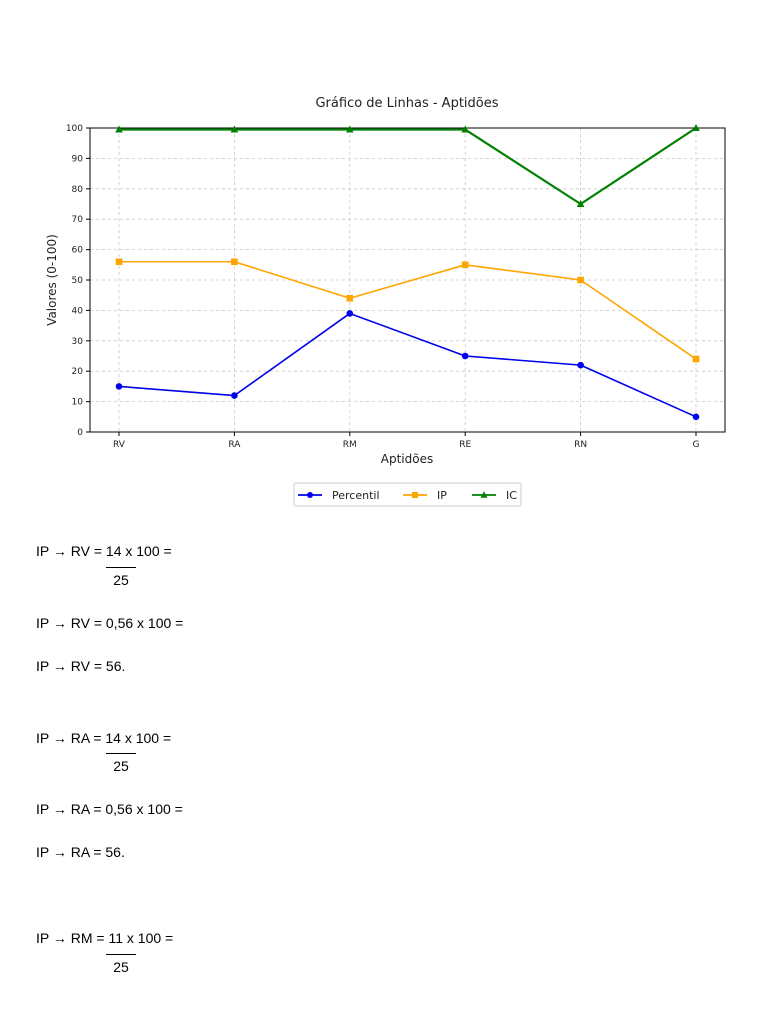  What do you see at coordinates (78, 159) in the screenshot?
I see `y-tick-label: 90` at bounding box center [78, 159].